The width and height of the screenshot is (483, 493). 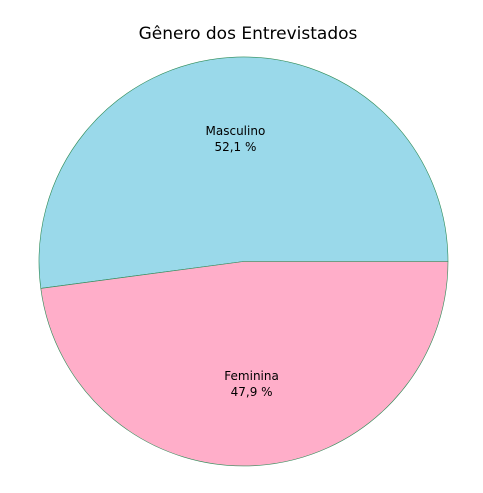 I want to click on slice-label-masculino: Masculino, so click(x=236, y=131).